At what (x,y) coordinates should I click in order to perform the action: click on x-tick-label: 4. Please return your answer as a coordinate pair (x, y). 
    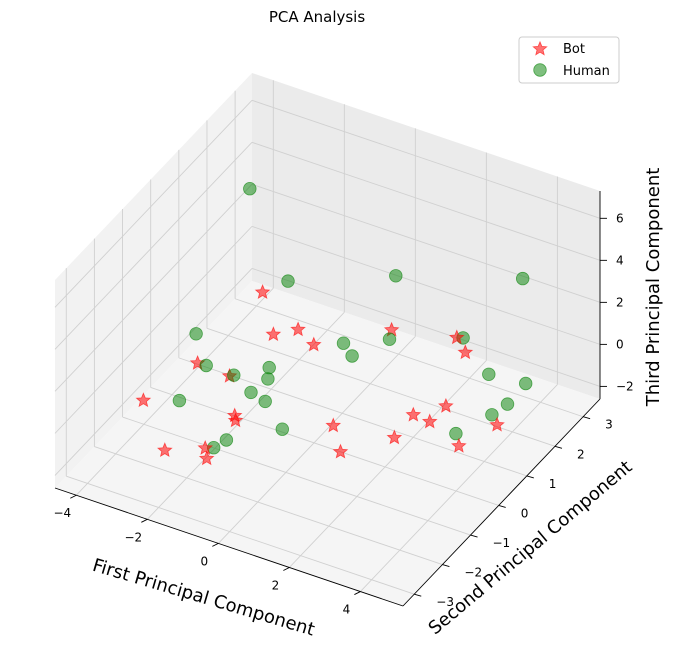
    Looking at the image, I should click on (347, 610).